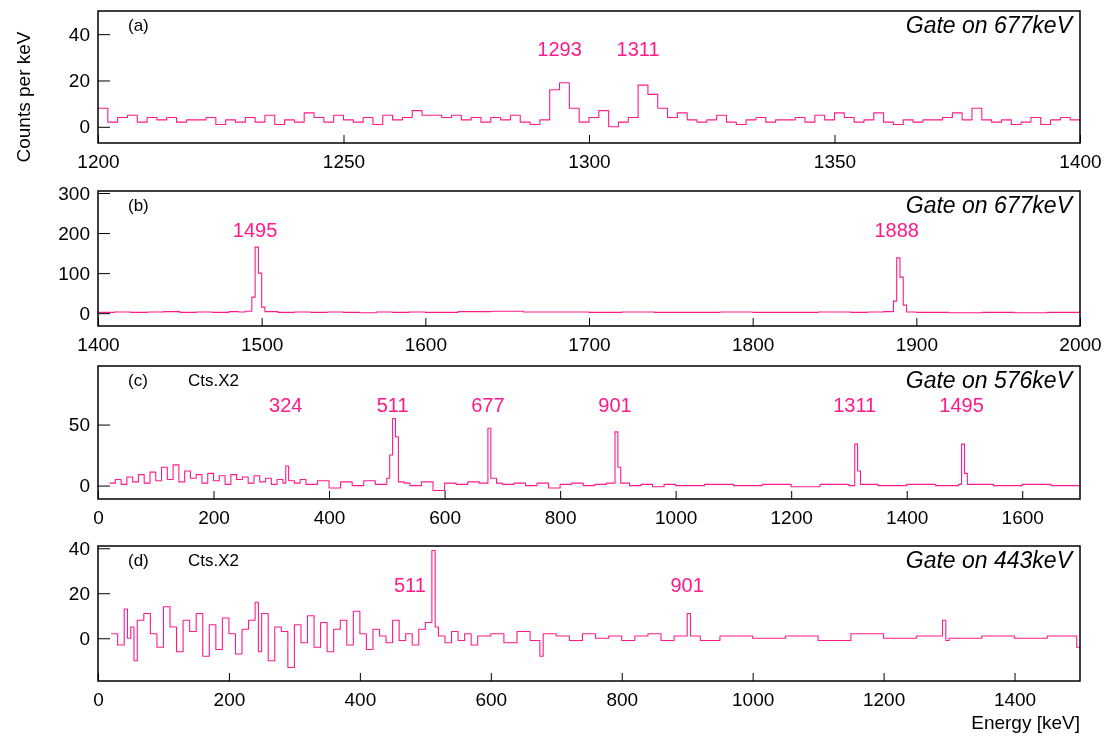  Describe the element at coordinates (286, 404) in the screenshot. I see `annotation: 324` at that location.